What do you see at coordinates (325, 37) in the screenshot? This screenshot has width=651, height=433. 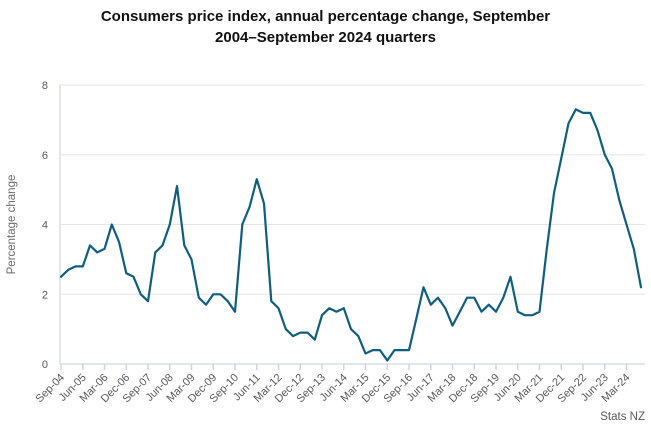 I see `chart-title-line2: 2004–September 2024 quarters` at bounding box center [325, 37].